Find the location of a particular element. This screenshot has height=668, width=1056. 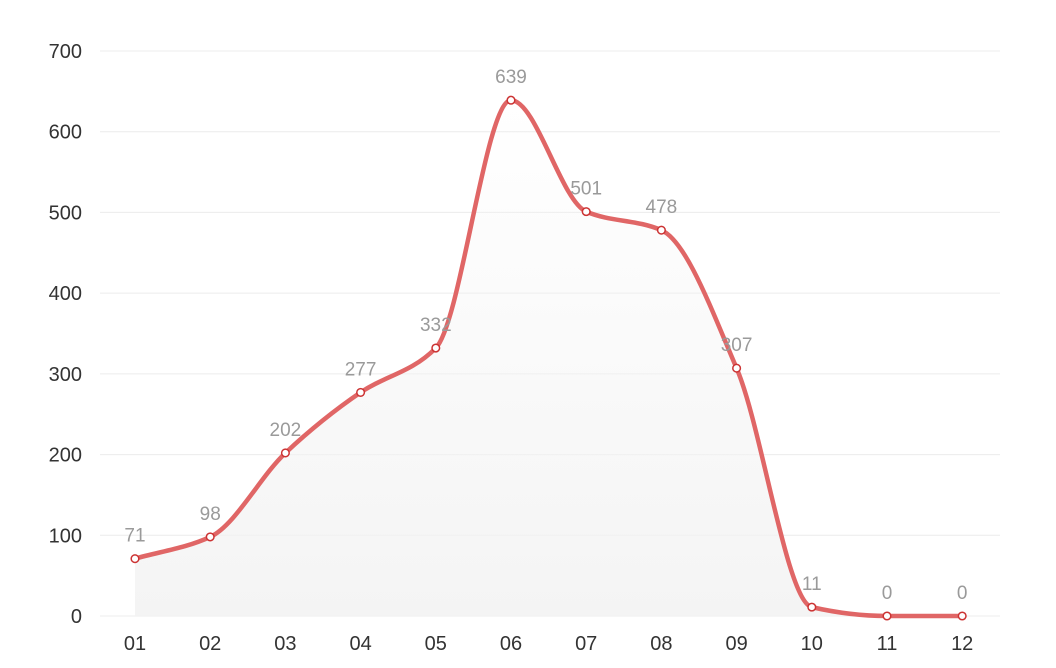

data-label: 639 is located at coordinates (511, 77).